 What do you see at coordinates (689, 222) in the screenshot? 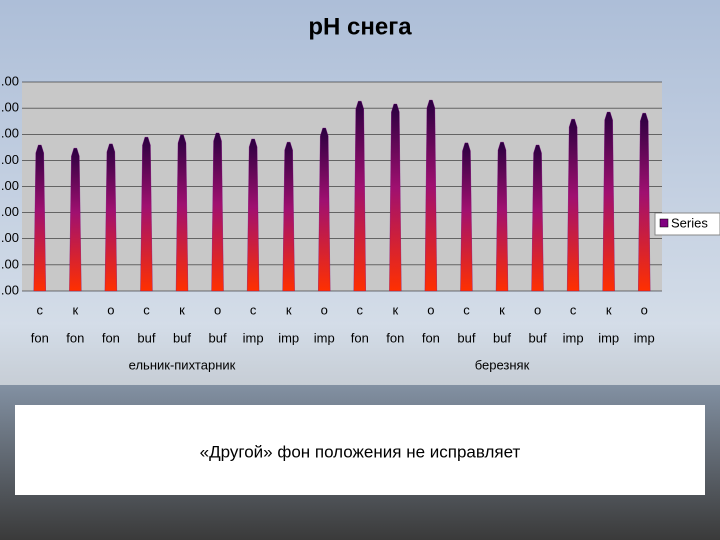
I see `legend-label: Series` at bounding box center [689, 222].